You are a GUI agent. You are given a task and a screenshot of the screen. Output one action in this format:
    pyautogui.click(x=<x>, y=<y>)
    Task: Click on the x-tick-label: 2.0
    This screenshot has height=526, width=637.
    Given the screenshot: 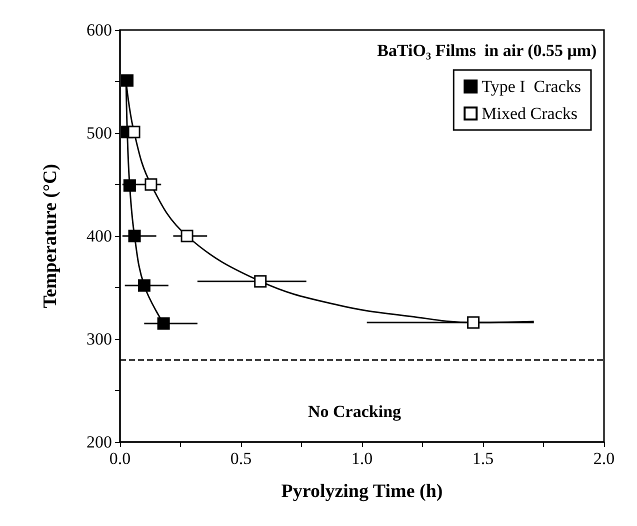 What is the action you would take?
    pyautogui.click(x=604, y=458)
    